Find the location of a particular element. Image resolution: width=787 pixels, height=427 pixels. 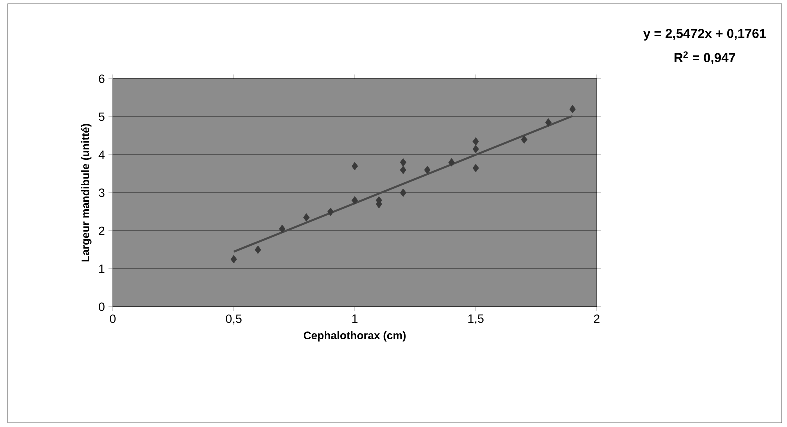

x-tick-label: 1 is located at coordinates (355, 318).